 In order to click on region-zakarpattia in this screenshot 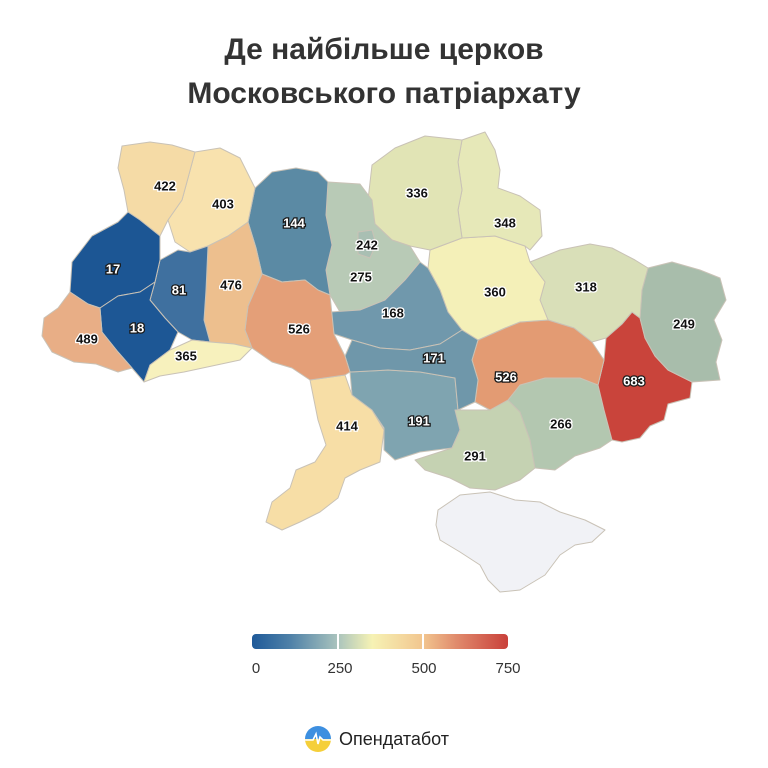, I will do `click(87, 332)`.